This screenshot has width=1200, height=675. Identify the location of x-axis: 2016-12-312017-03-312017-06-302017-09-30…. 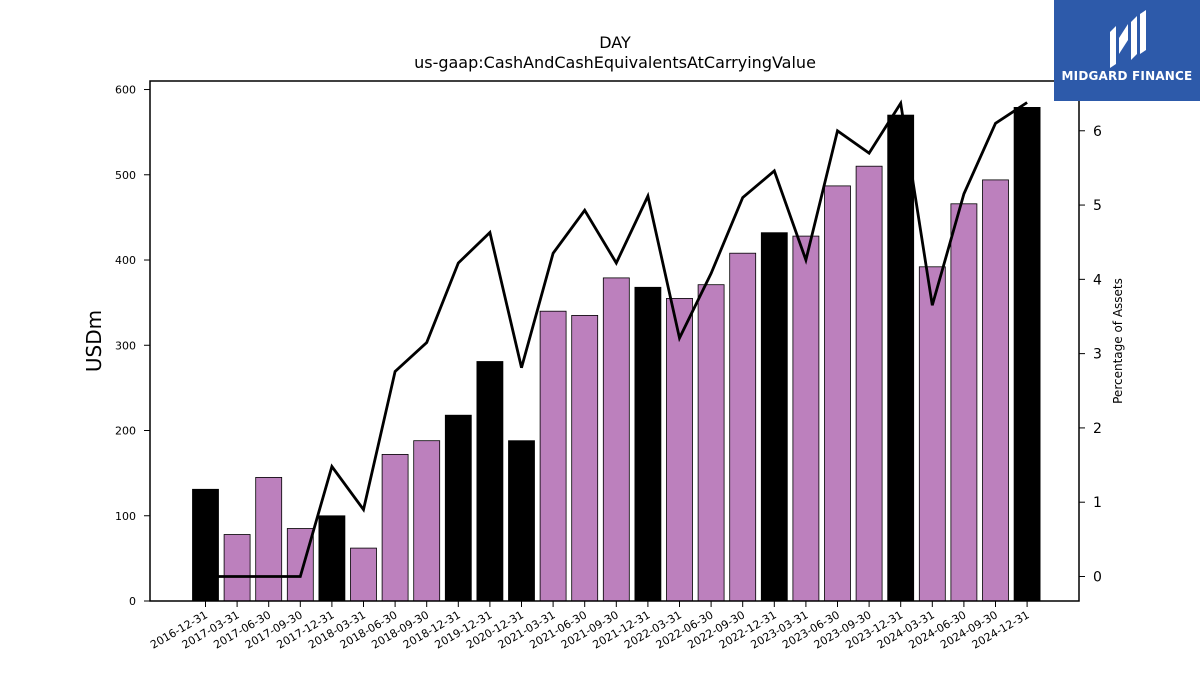
(590, 626).